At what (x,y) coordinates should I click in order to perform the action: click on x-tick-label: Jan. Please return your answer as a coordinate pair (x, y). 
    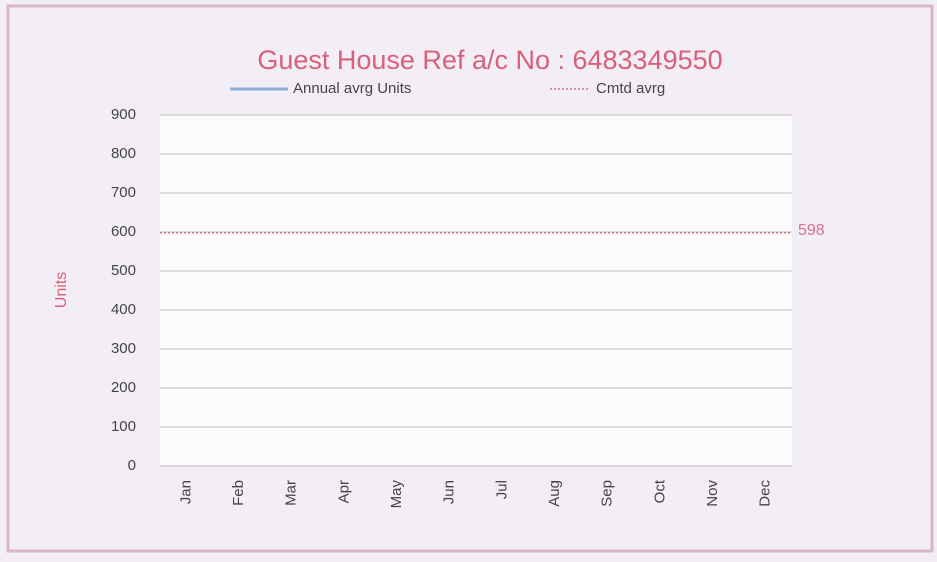
    Looking at the image, I should click on (185, 492).